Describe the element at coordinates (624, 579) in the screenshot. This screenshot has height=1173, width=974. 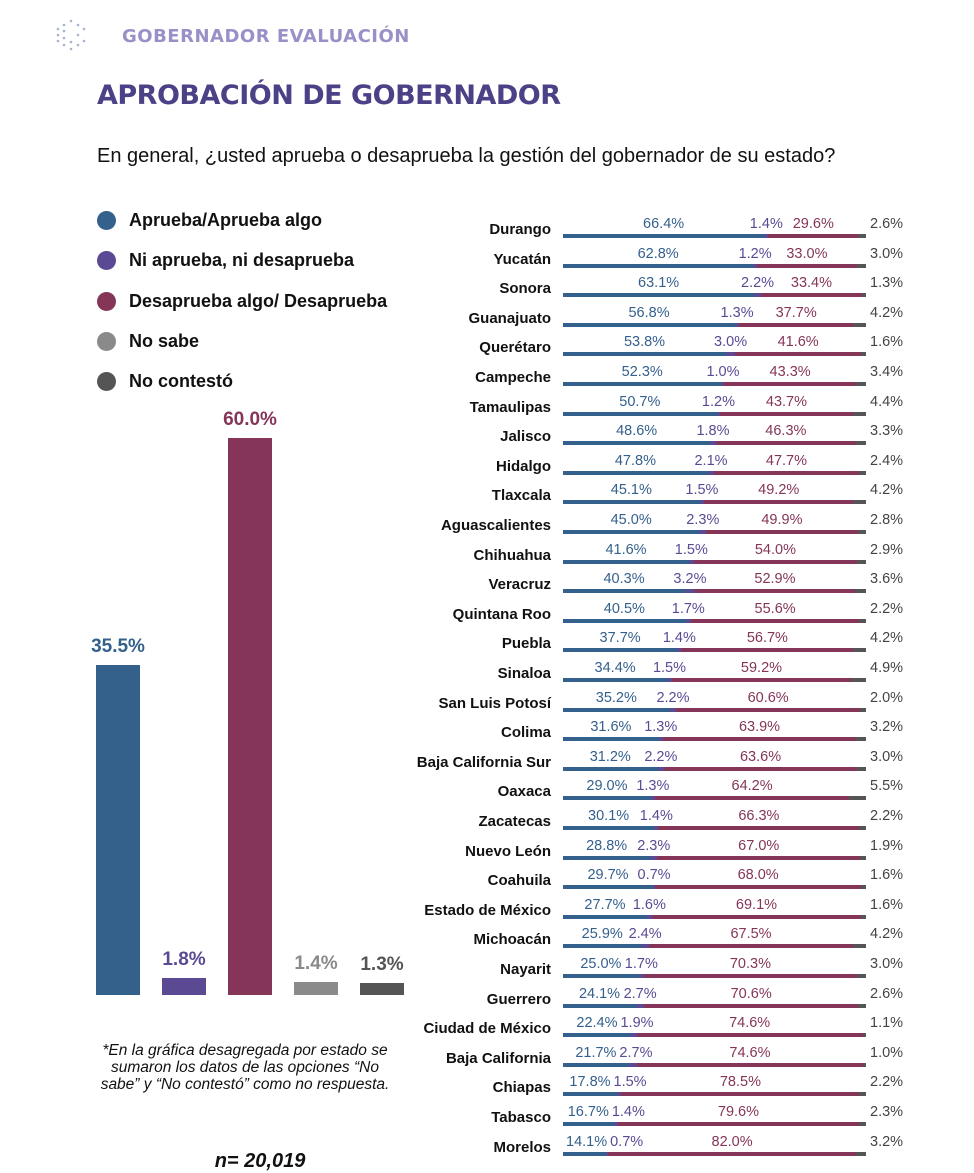
I see `segment-label: 40.3%` at that location.